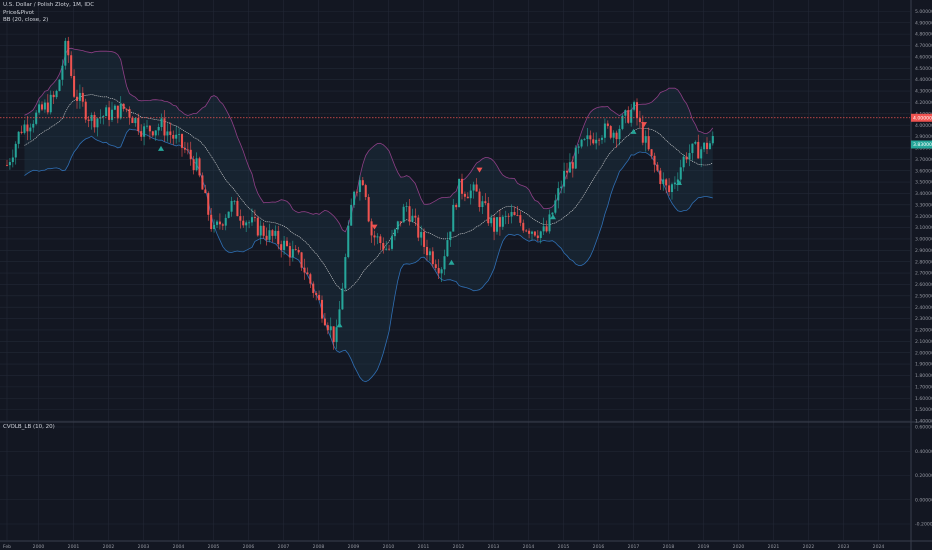 The height and width of the screenshot is (550, 932). Describe the element at coordinates (7, 547) in the screenshot. I see `x-tick-label: Feb` at that location.